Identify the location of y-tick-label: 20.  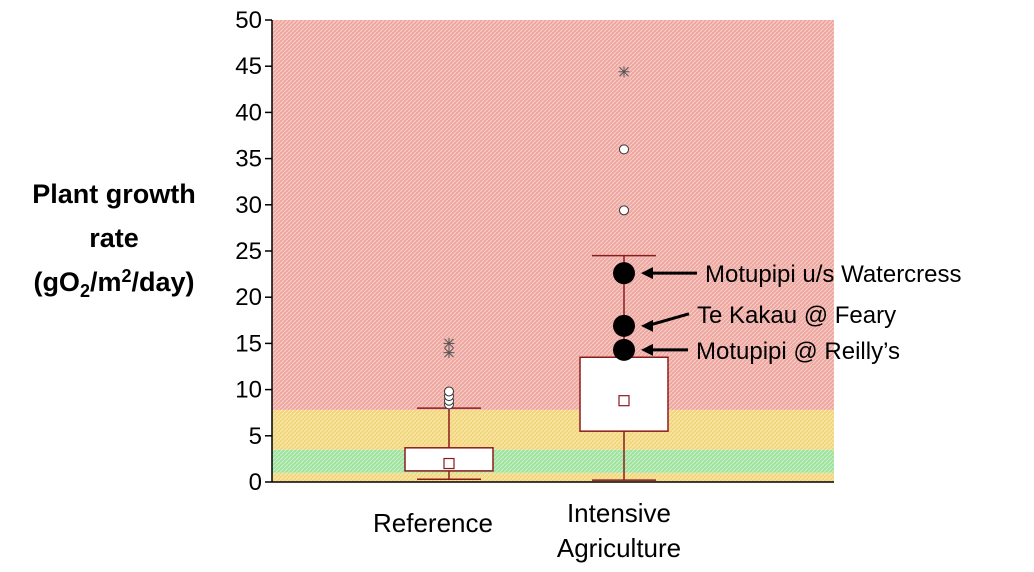
(248, 297).